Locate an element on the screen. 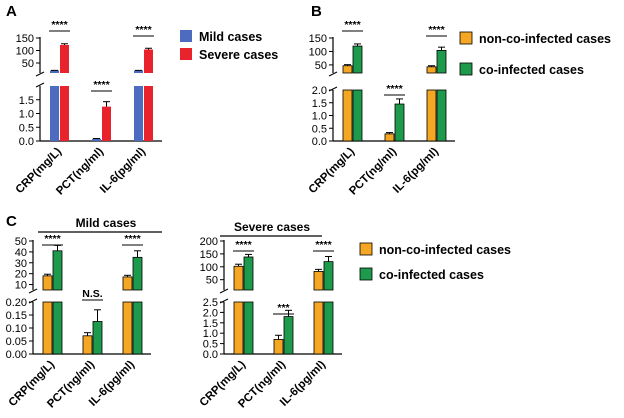 The image size is (624, 418). panel-c2-significance-label: *** is located at coordinates (283, 308).